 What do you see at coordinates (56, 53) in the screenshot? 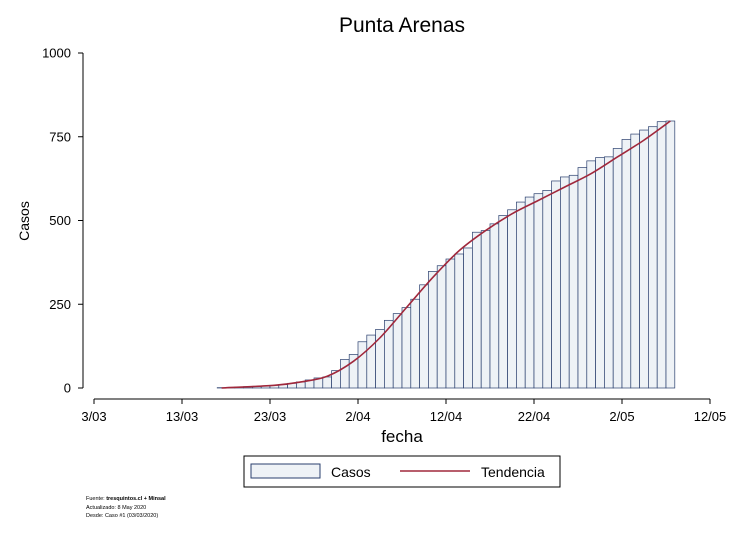
I see `y-tick-label: 1000` at bounding box center [56, 53].